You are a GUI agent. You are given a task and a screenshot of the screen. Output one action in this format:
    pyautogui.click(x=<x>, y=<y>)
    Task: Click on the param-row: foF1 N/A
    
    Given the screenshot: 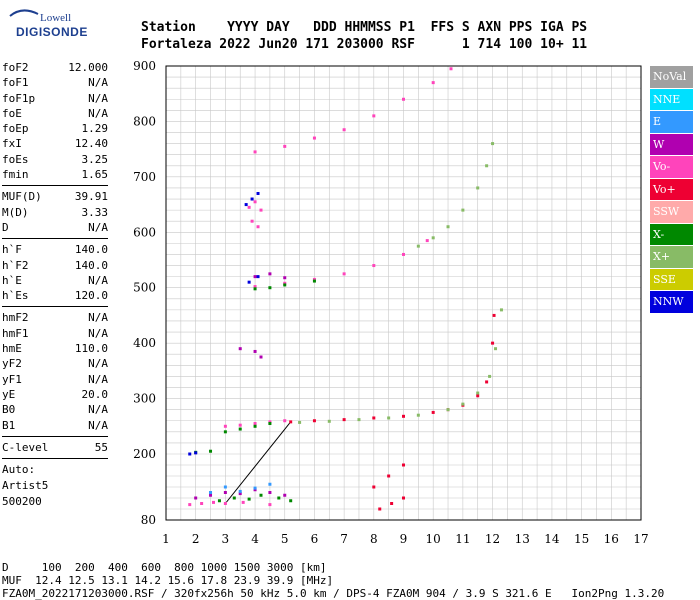 What is the action you would take?
    pyautogui.click(x=55, y=82)
    